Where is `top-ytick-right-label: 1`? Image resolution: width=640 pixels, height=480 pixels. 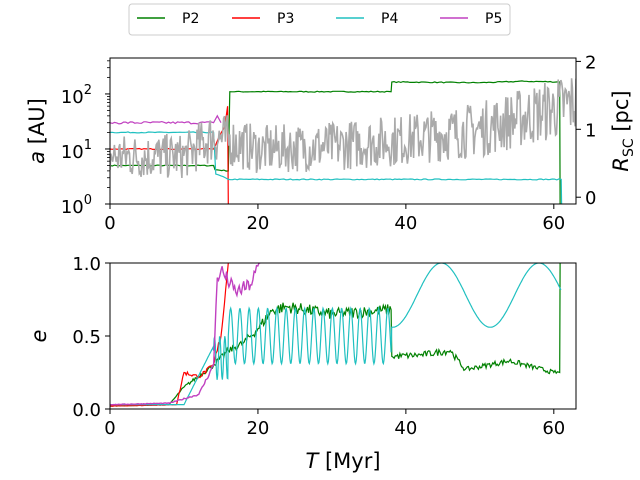 top-ytick-right-label: 1 is located at coordinates (590, 130).